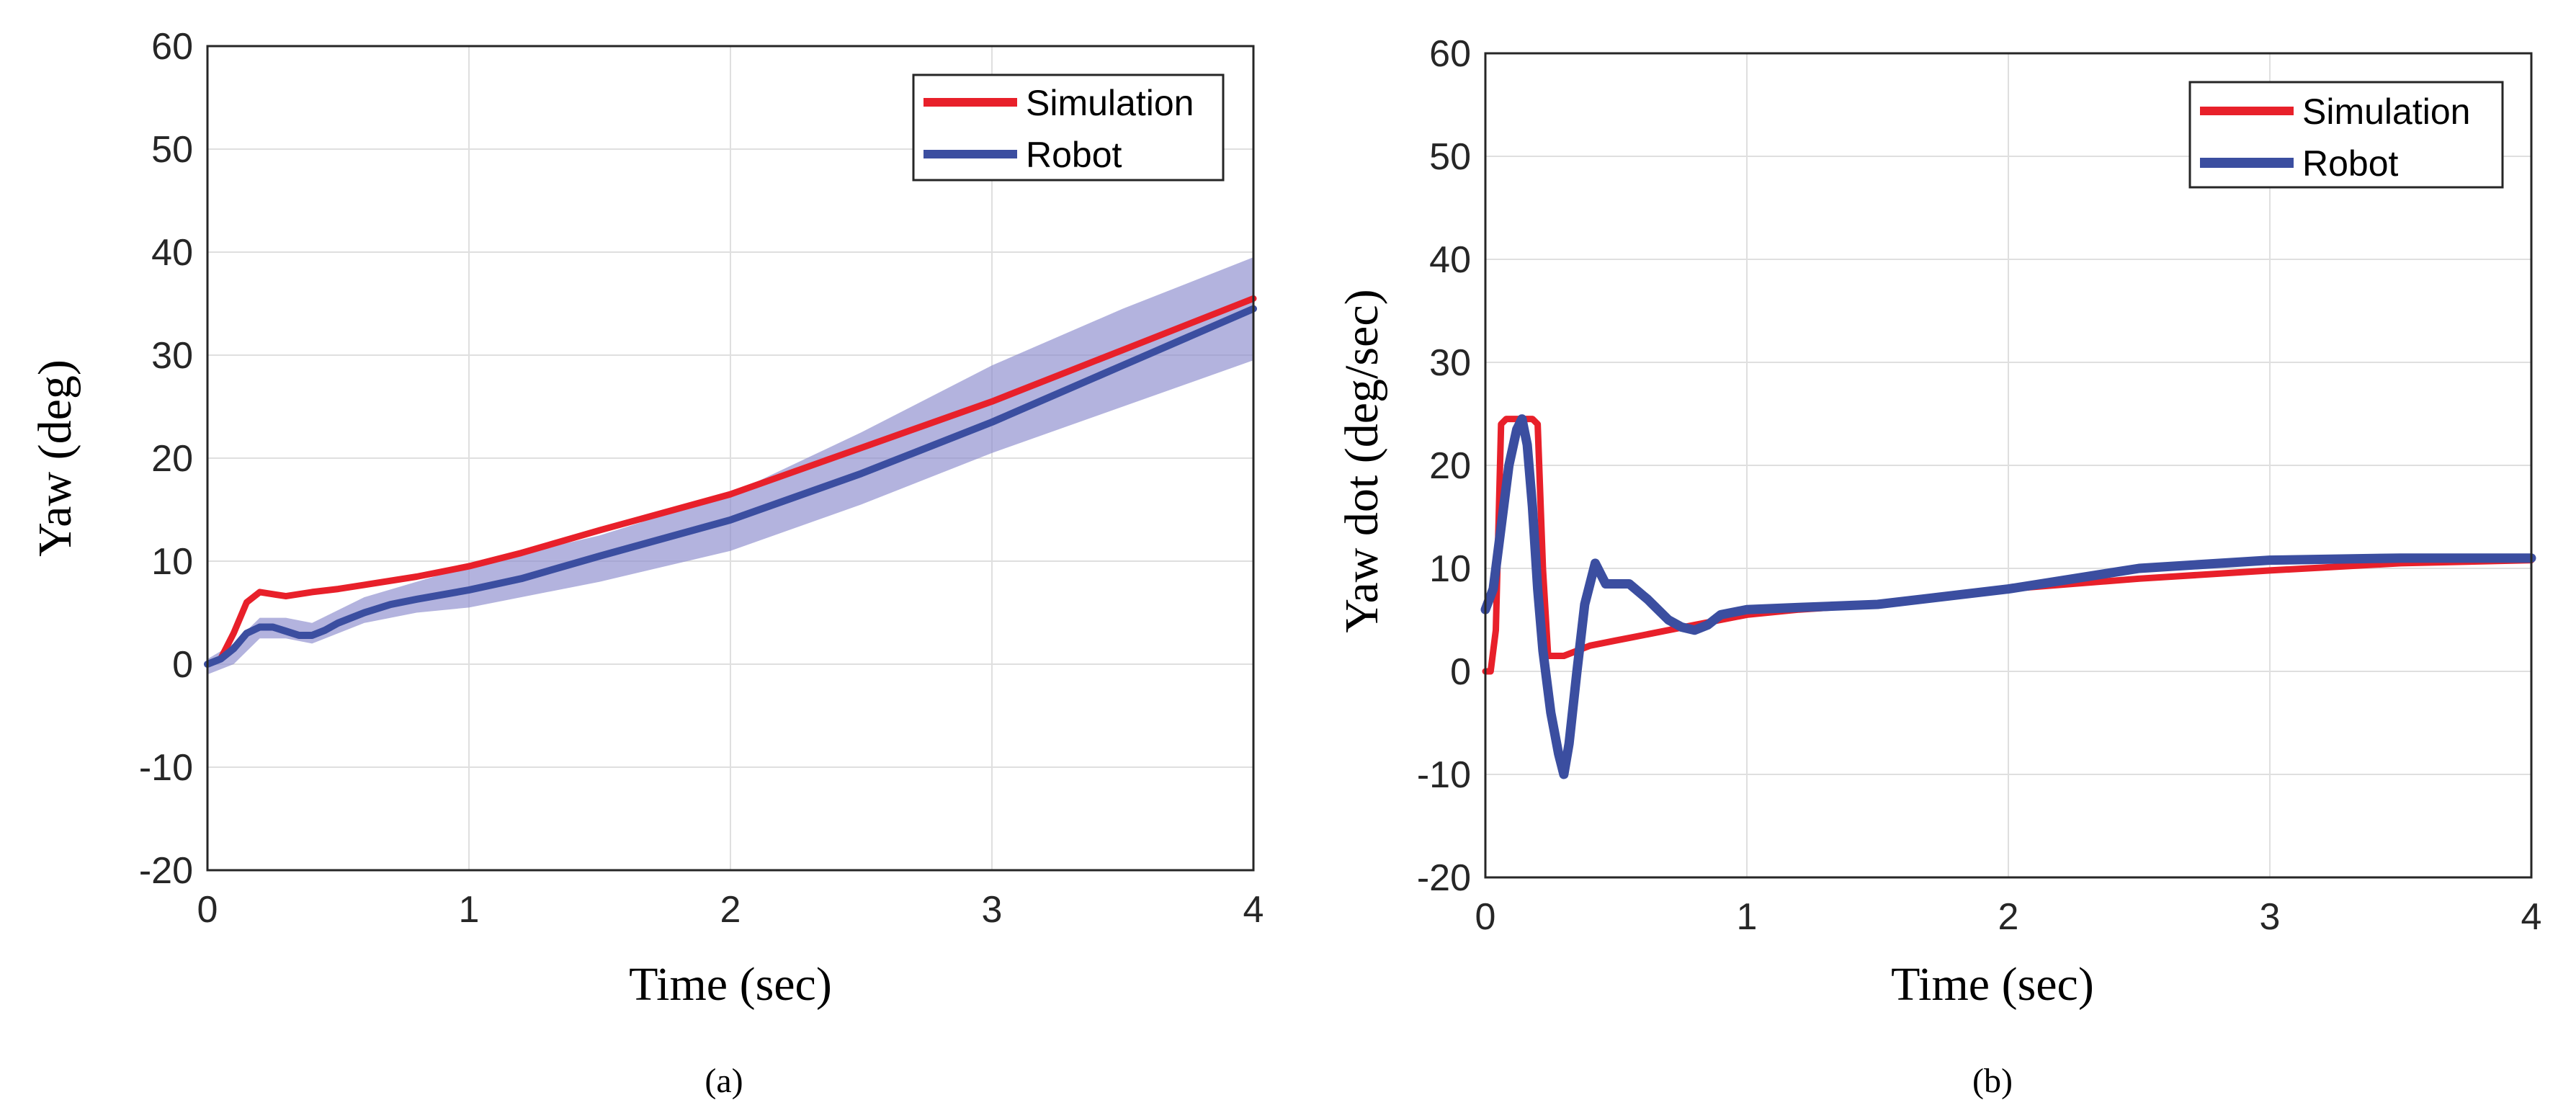 The image size is (2576, 1118). What do you see at coordinates (1362, 460) in the screenshot?
I see `y-axis-label-b: Yaw dot (deg/sec)` at bounding box center [1362, 460].